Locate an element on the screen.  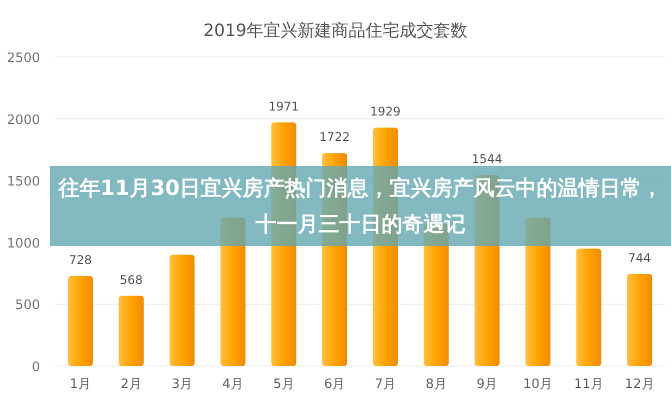
y-tick-label: 500 is located at coordinates (27, 306).